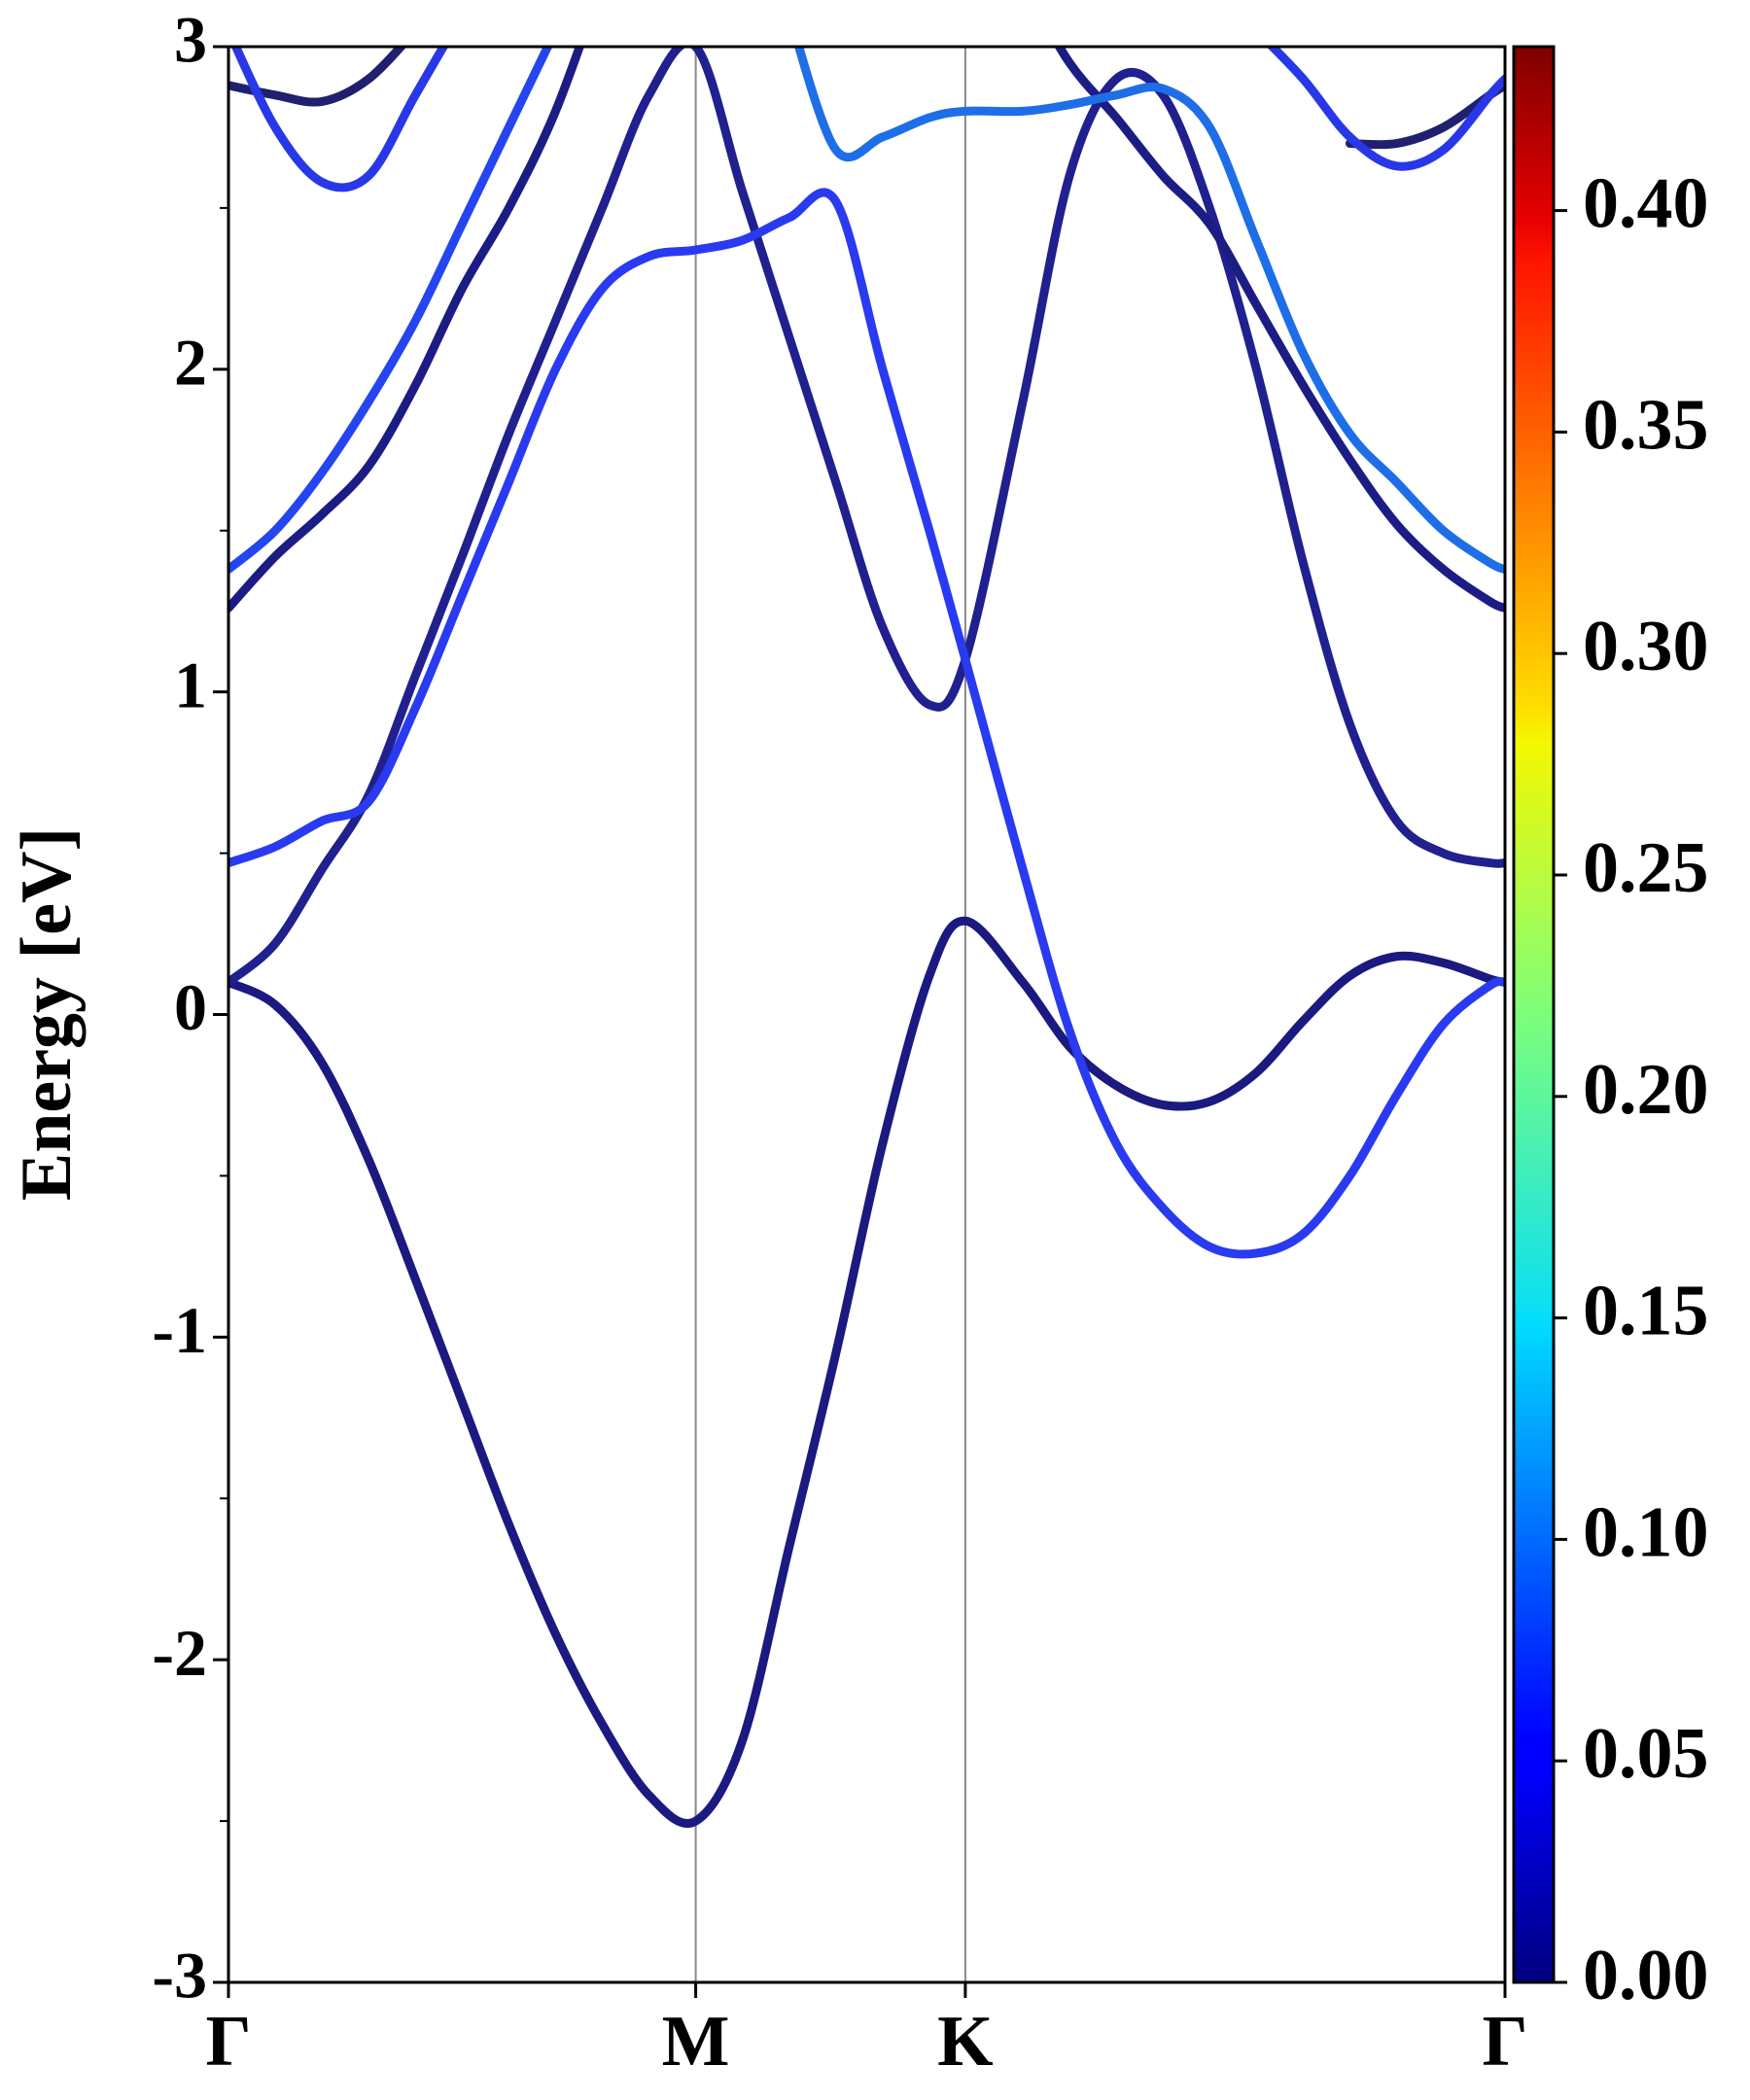  What do you see at coordinates (47, 1014) in the screenshot?
I see `y-axis-label: Energy [eV]` at bounding box center [47, 1014].